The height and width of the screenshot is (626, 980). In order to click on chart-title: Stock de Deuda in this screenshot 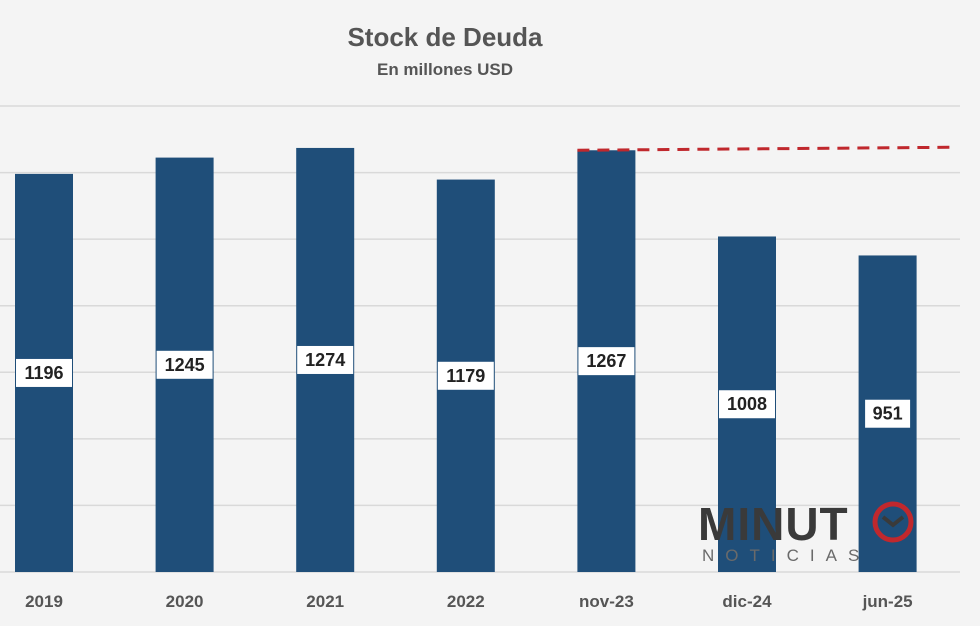, I will do `click(445, 37)`.